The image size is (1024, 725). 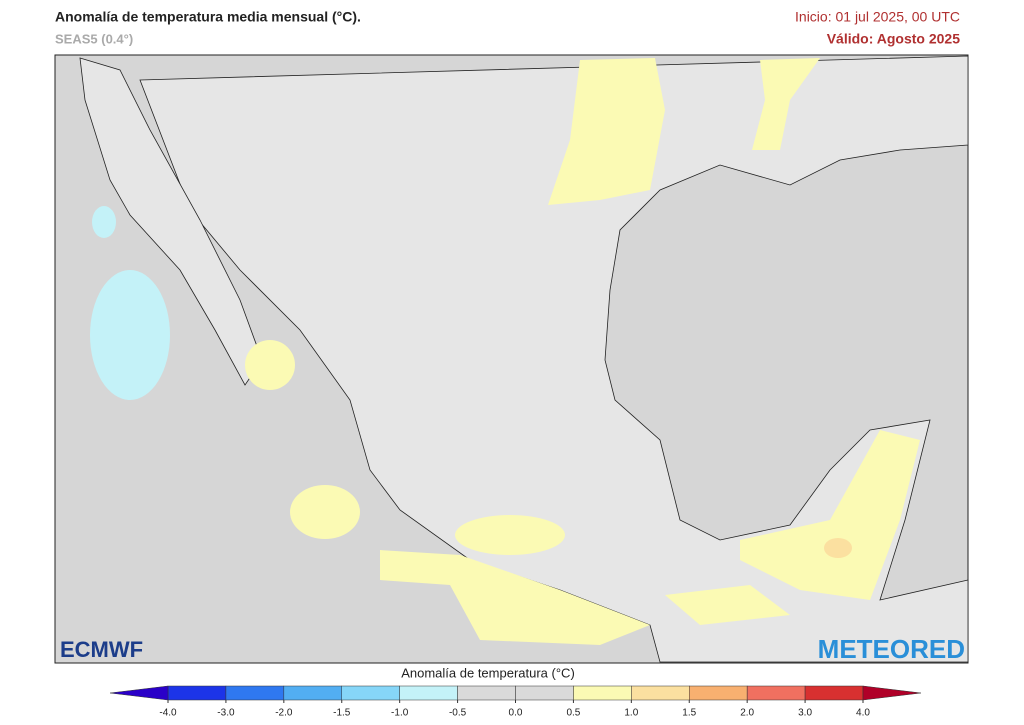 What do you see at coordinates (631, 713) in the screenshot?
I see `colorbar-tick-label: 1.0` at bounding box center [631, 713].